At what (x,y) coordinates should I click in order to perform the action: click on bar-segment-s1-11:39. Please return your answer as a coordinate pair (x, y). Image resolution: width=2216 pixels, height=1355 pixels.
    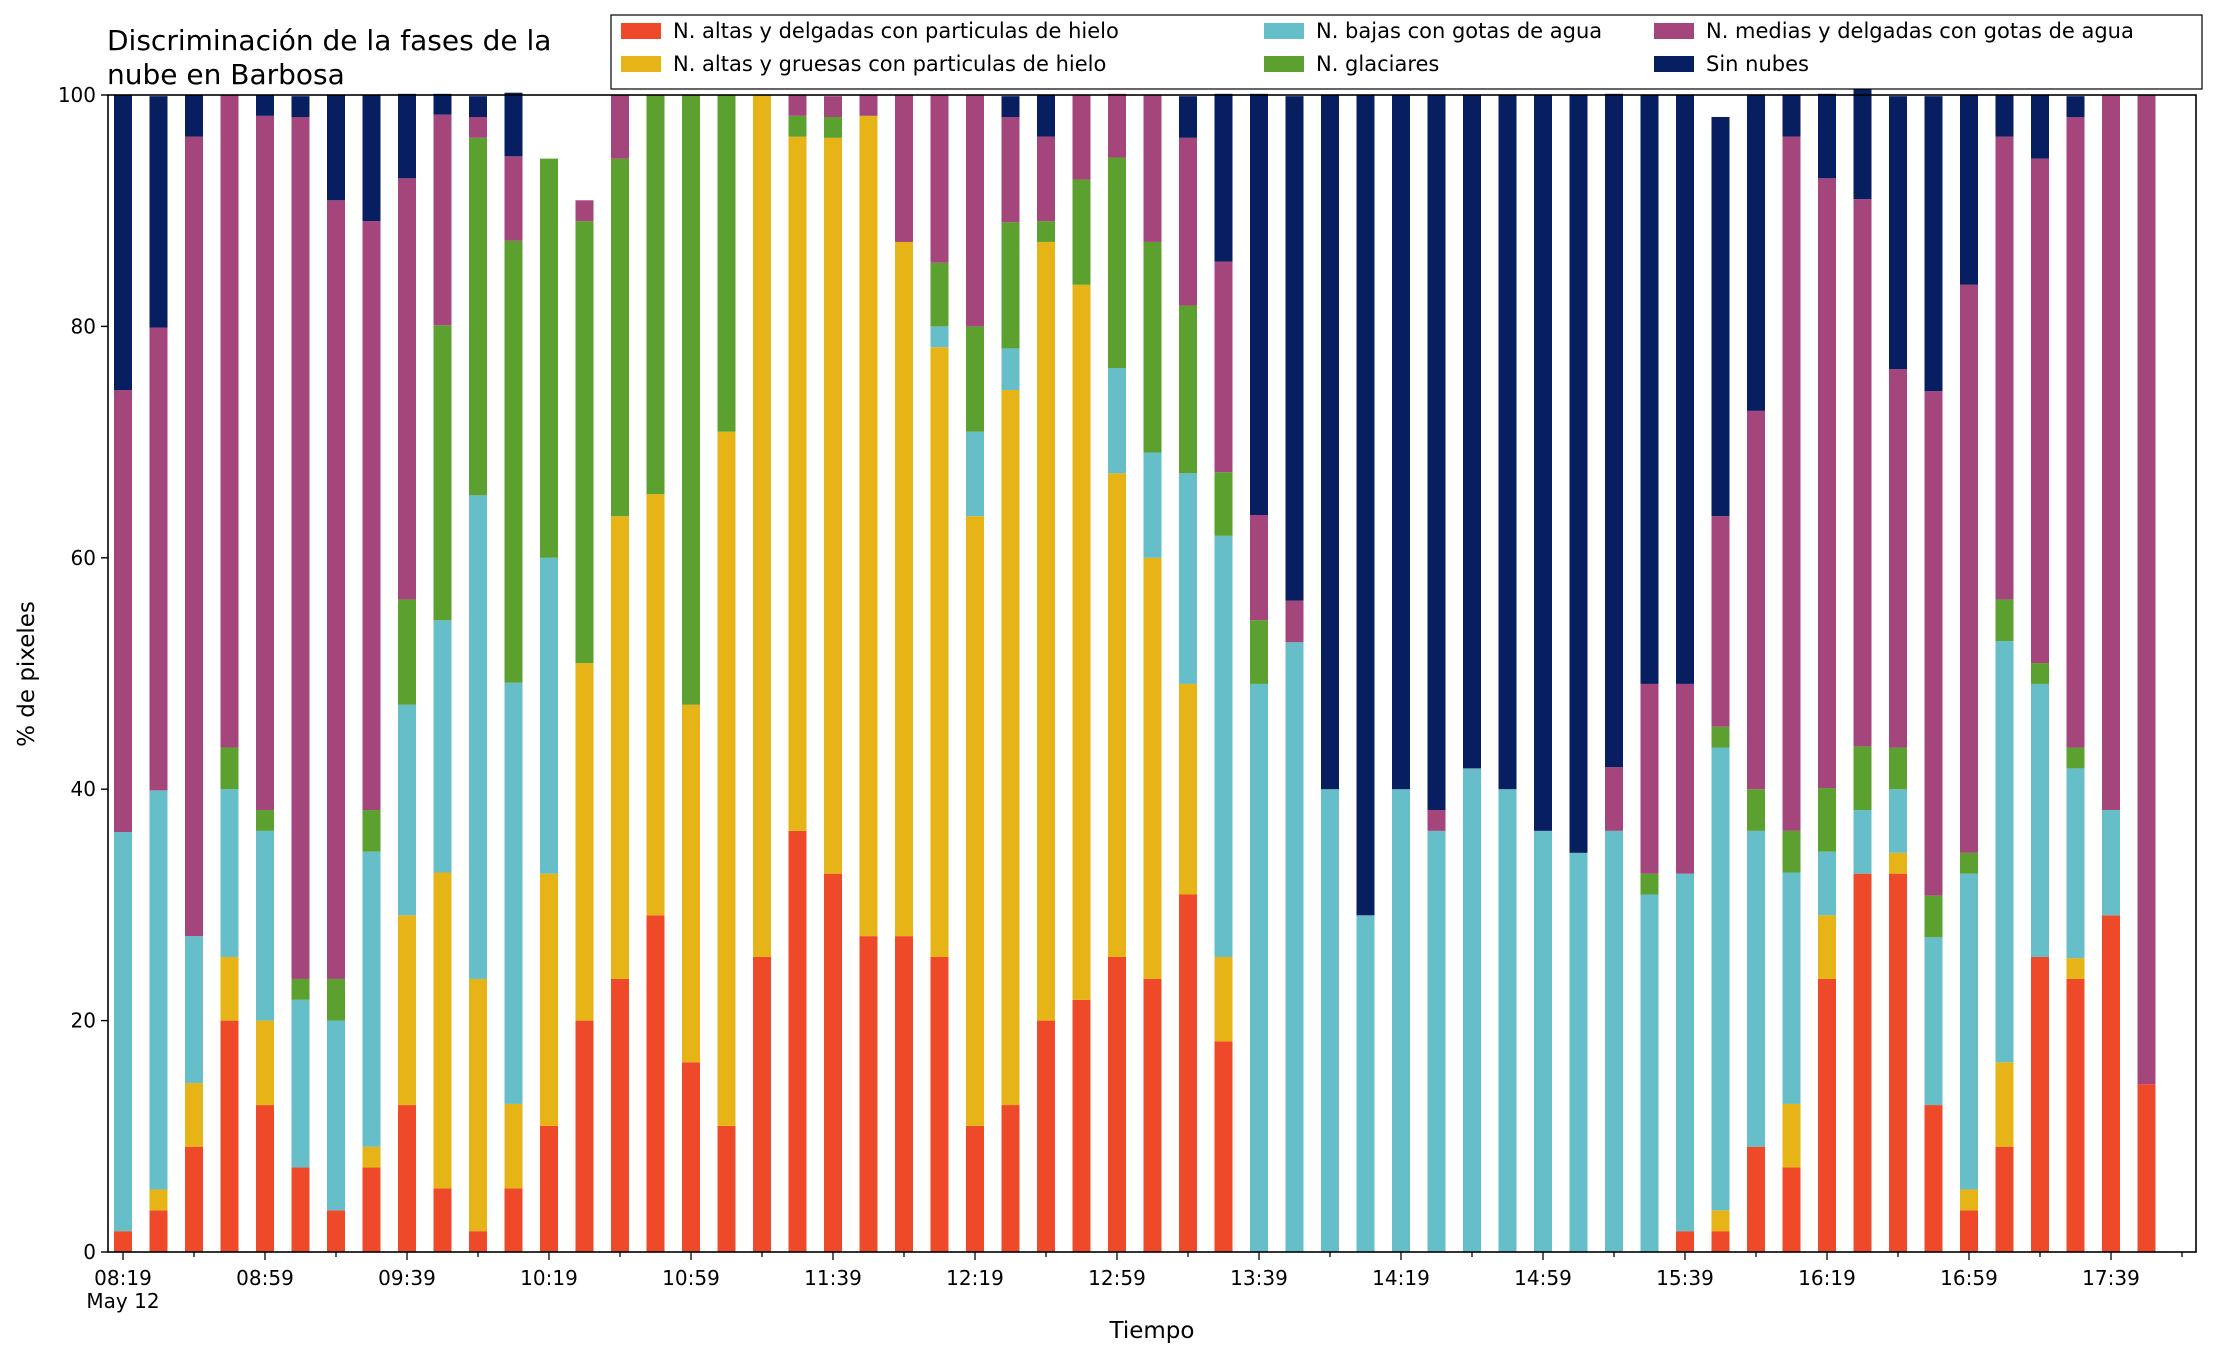
    Looking at the image, I should click on (833, 505).